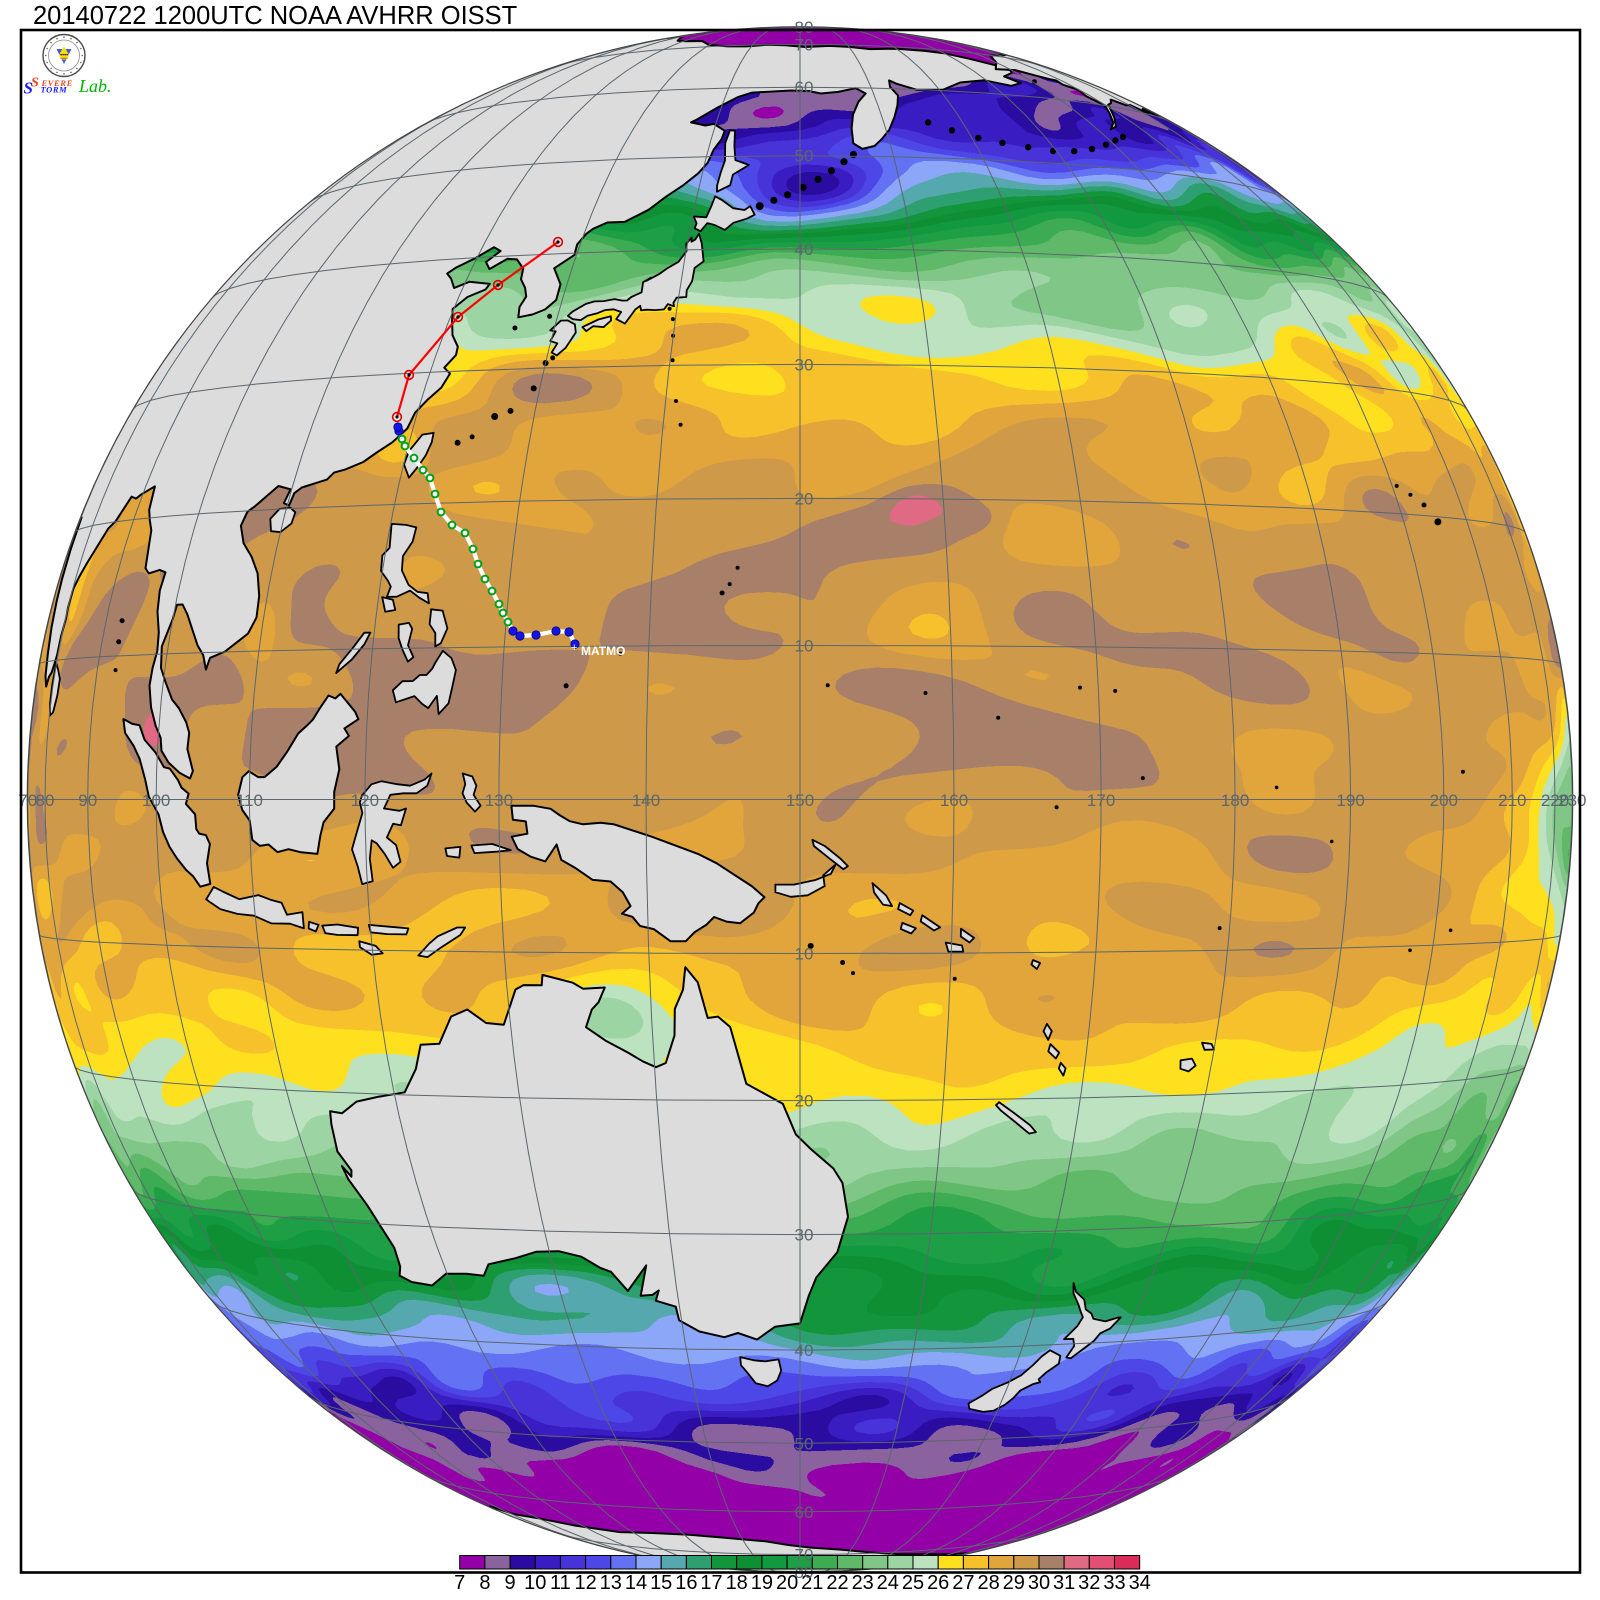 This screenshot has width=1600, height=1600. What do you see at coordinates (95, 86) in the screenshot?
I see `svg-text: Lab.` at bounding box center [95, 86].